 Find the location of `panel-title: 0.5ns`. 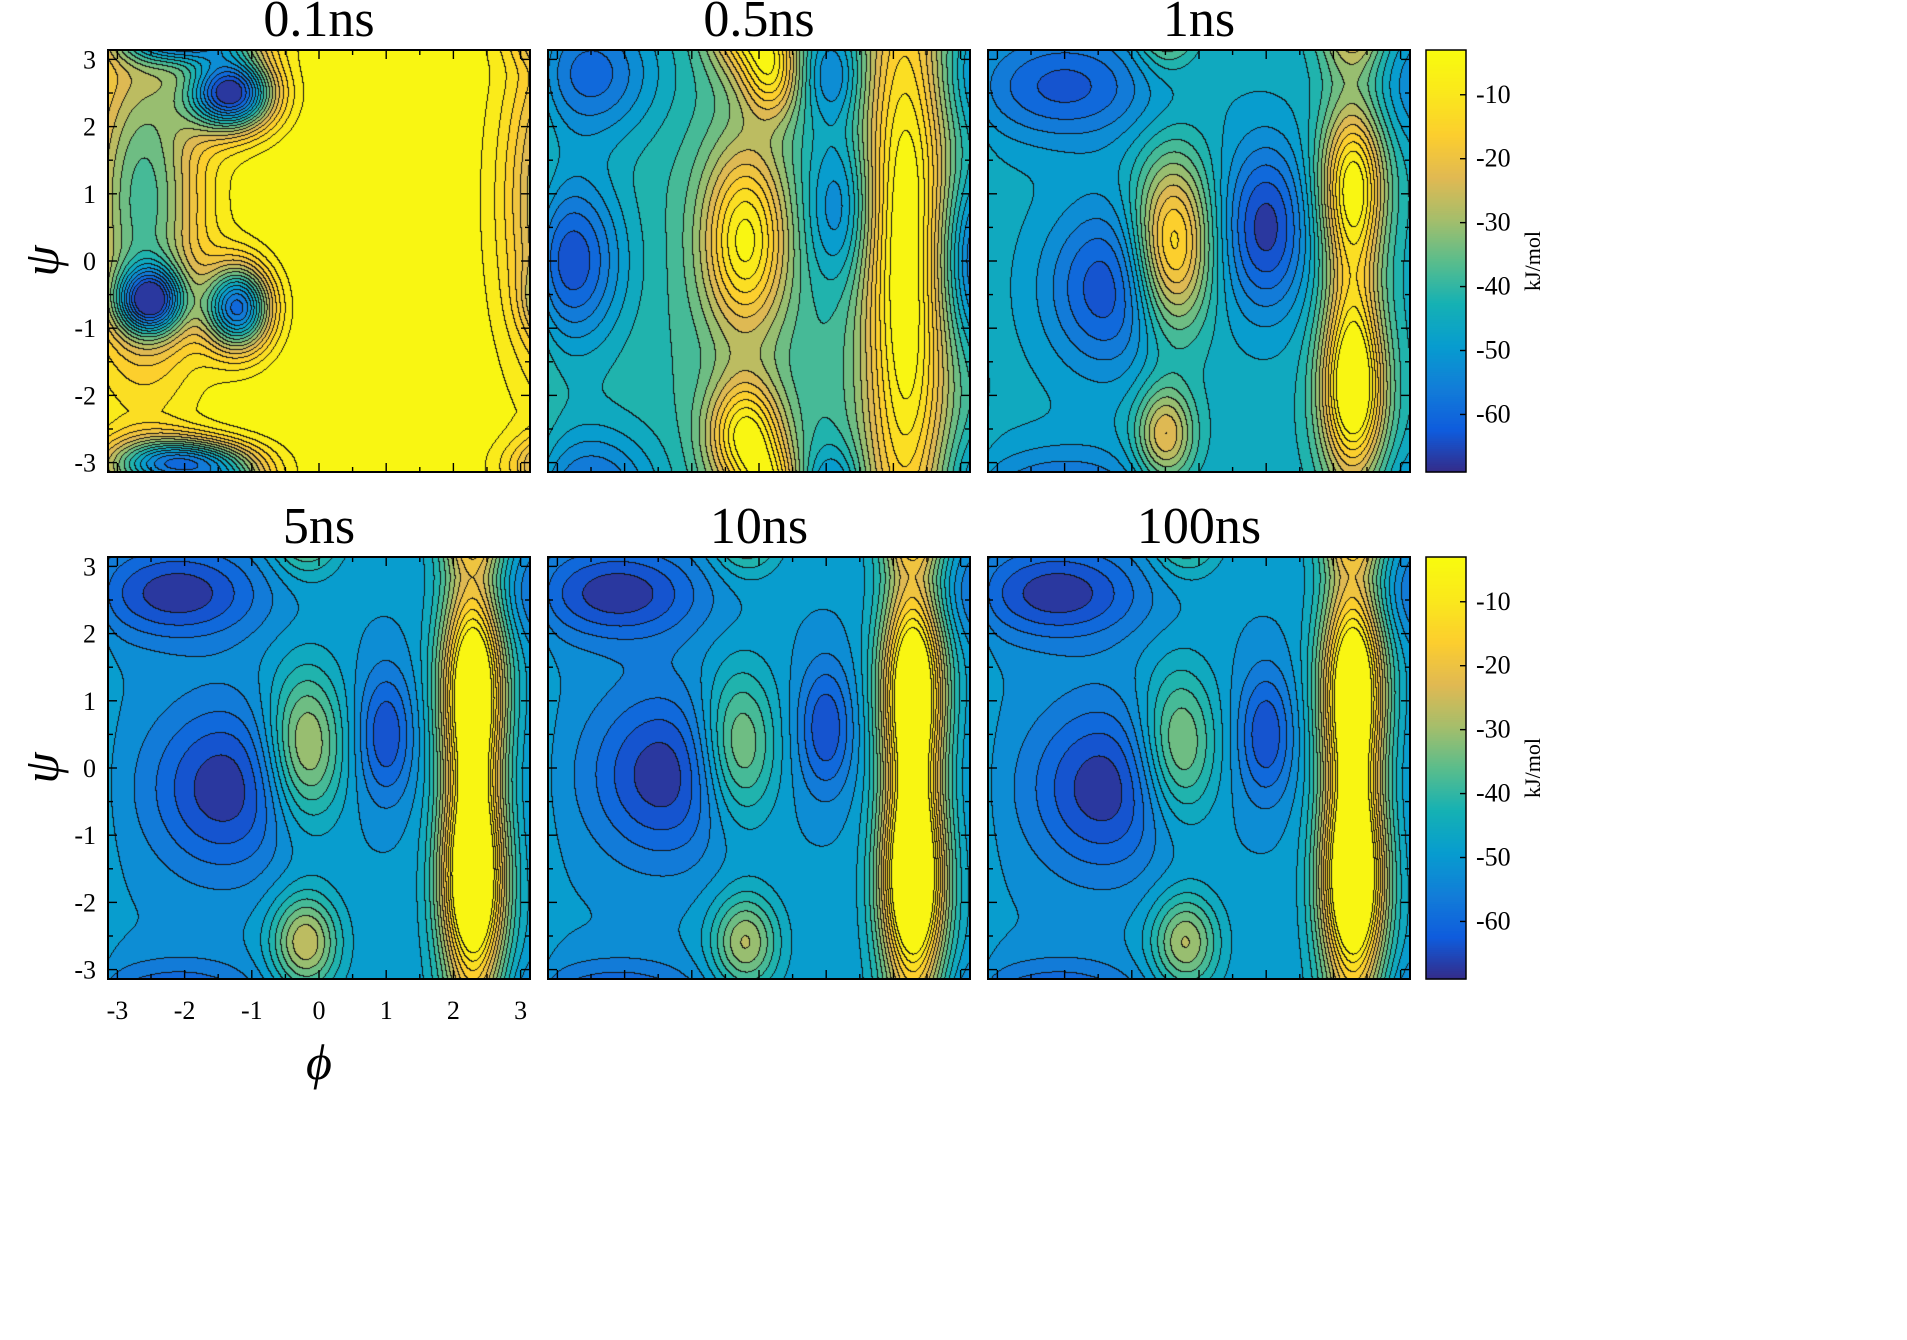

panel-title: 0.5ns is located at coordinates (758, 24).